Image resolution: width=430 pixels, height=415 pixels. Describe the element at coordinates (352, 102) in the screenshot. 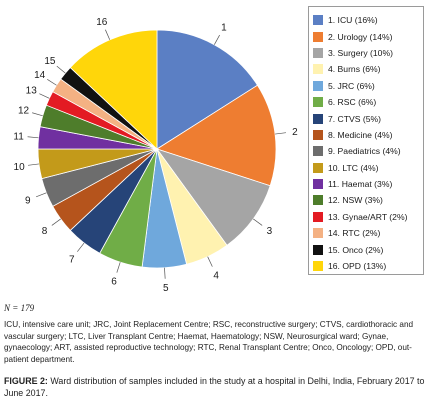

I see `legend-label-6: 6. RSC (6%)` at that location.